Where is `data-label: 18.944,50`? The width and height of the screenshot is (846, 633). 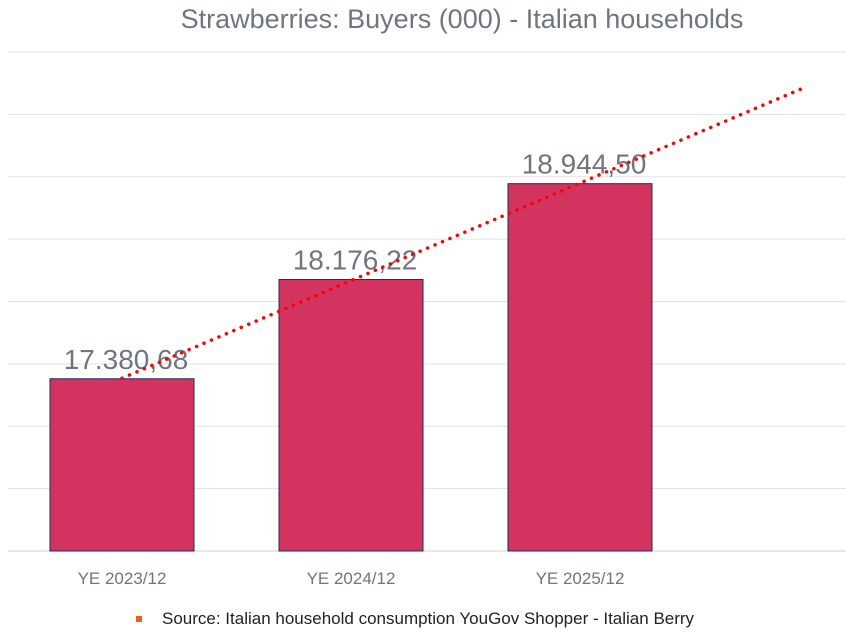 data-label: 18.944,50 is located at coordinates (584, 164).